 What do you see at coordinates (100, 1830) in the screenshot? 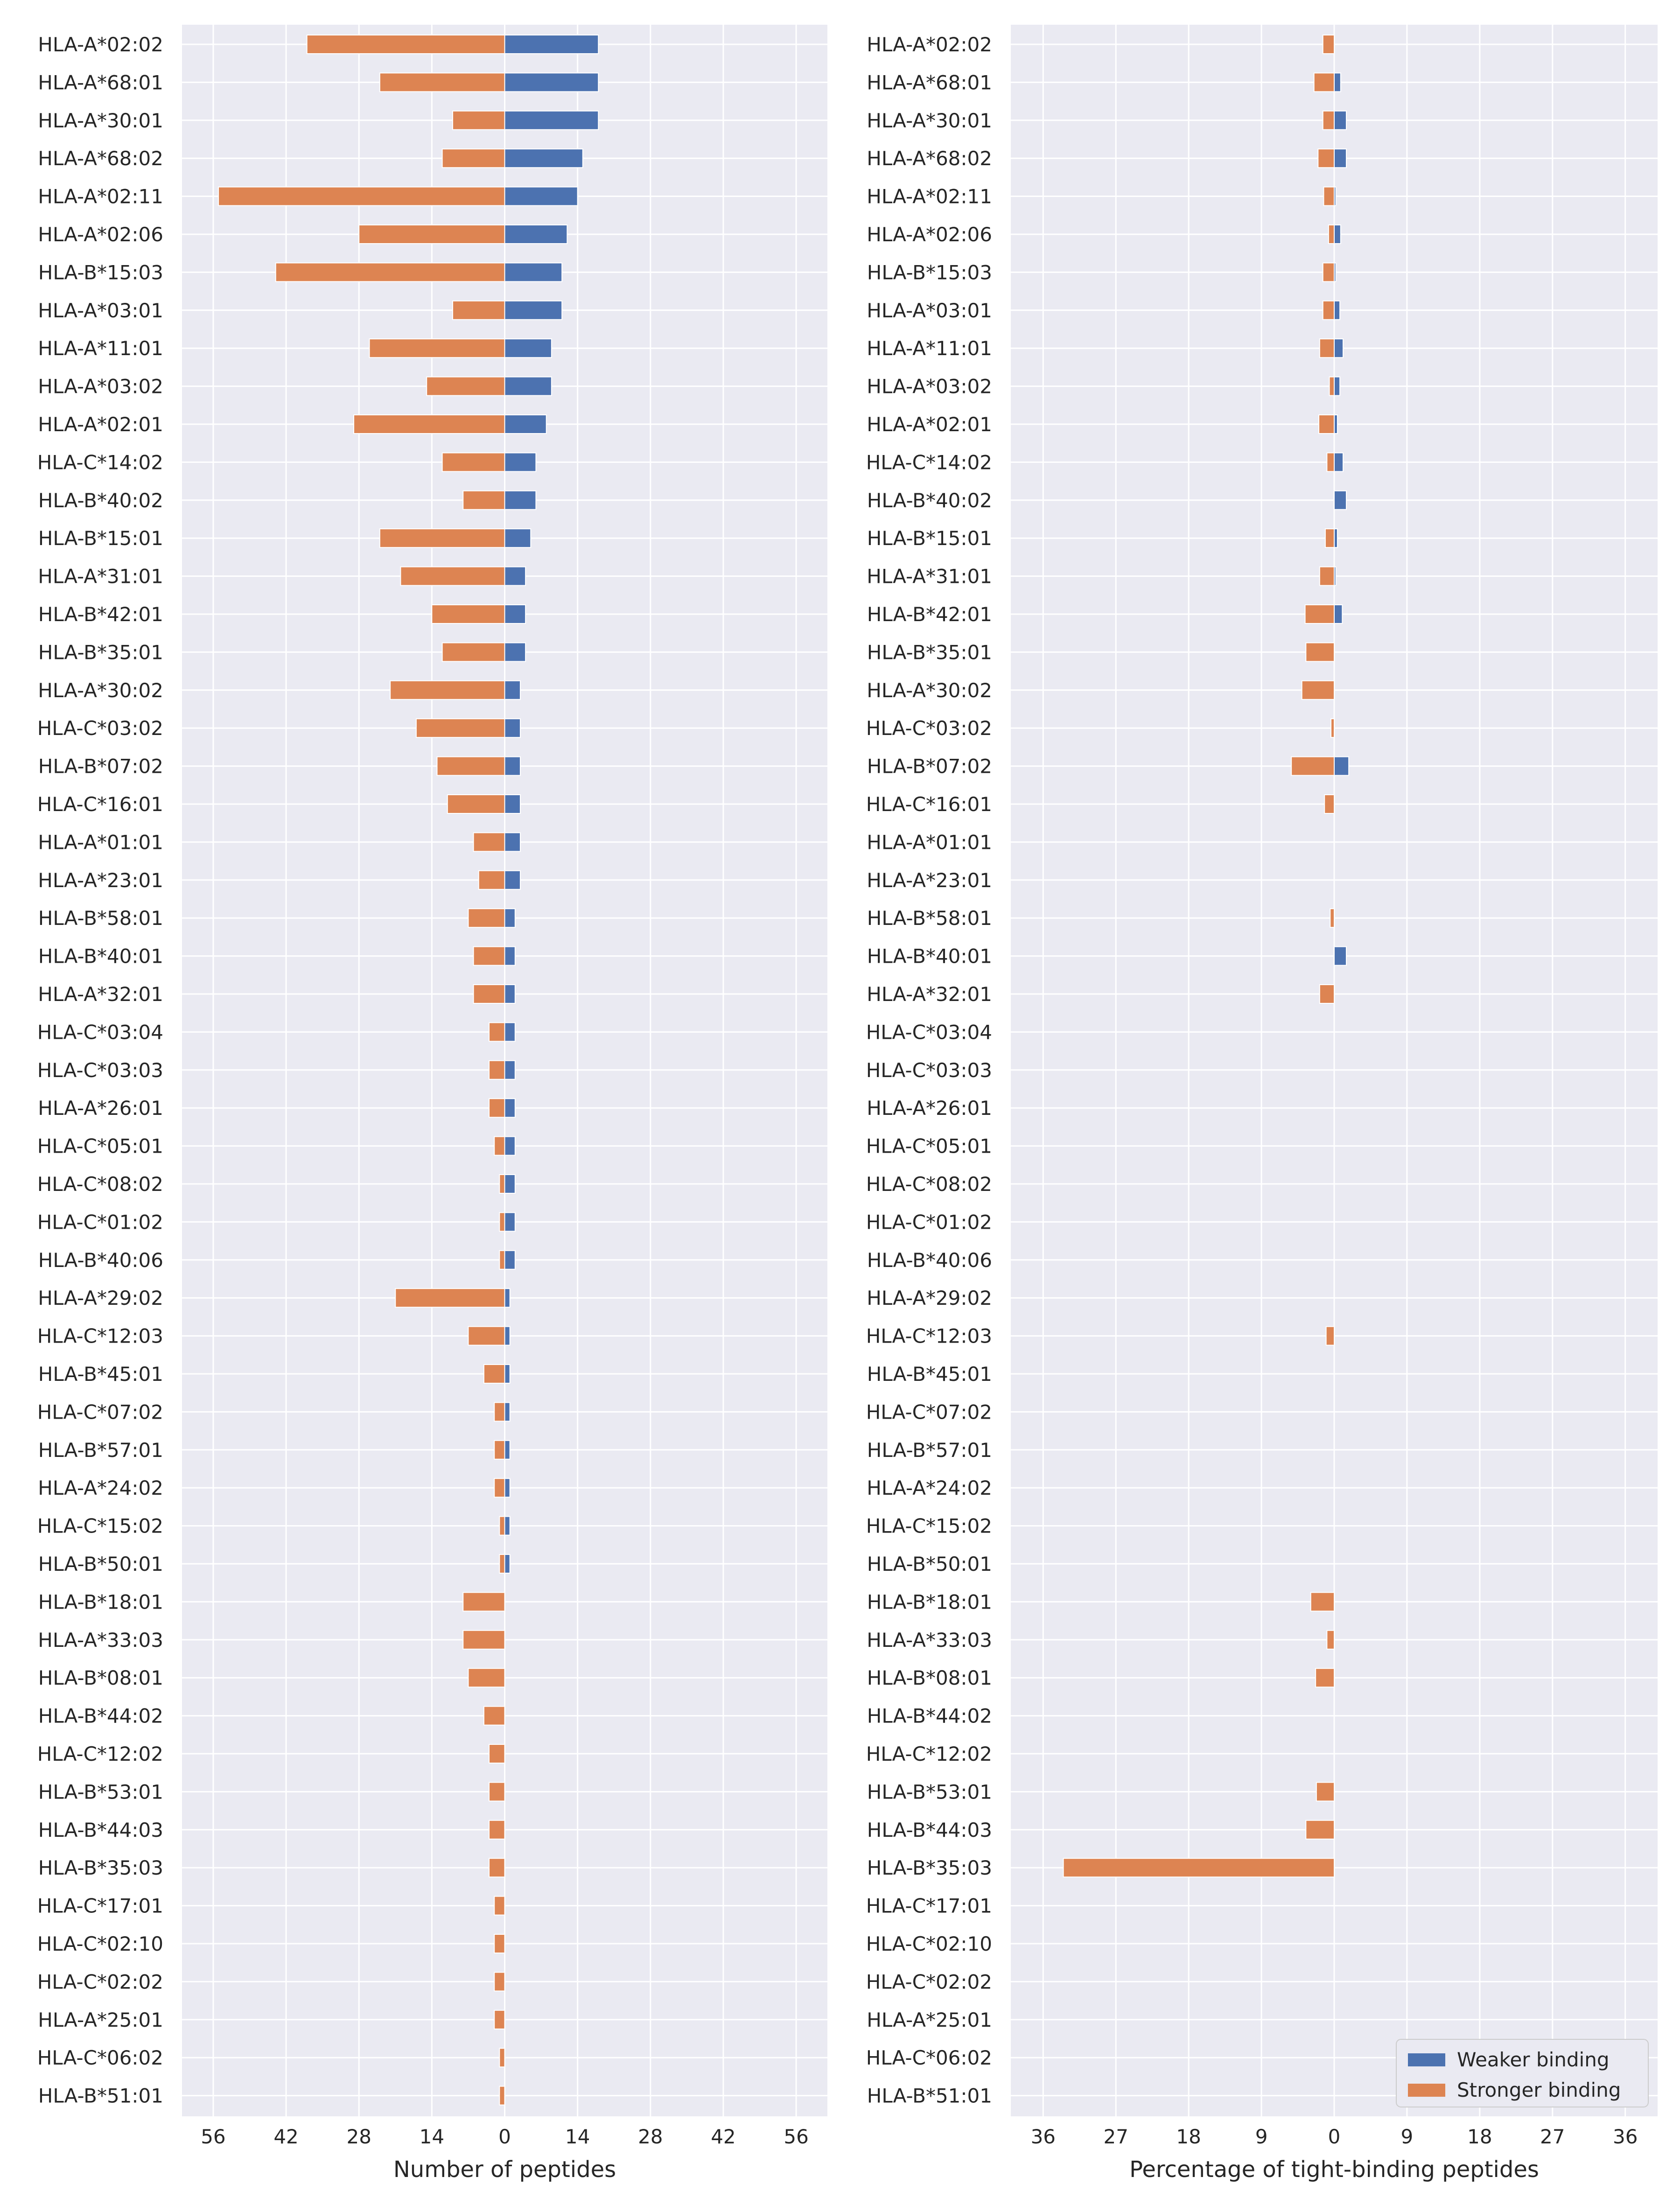
I see `category-label: HLA-B*44:03` at bounding box center [100, 1830].